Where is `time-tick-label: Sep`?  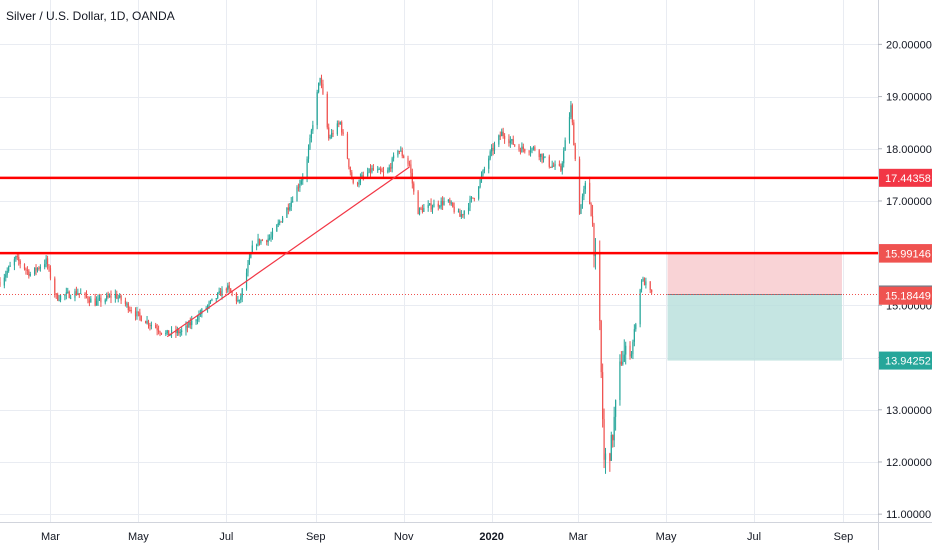
time-tick-label: Sep is located at coordinates (316, 537).